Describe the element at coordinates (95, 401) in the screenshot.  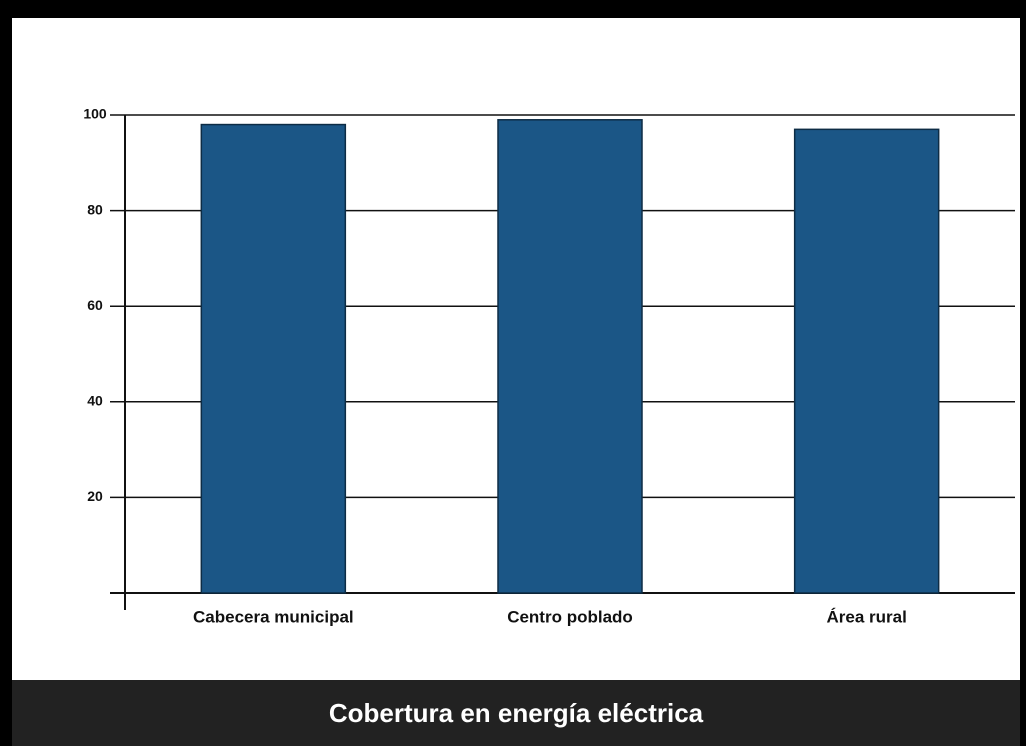
I see `y-tick-label: 40` at that location.